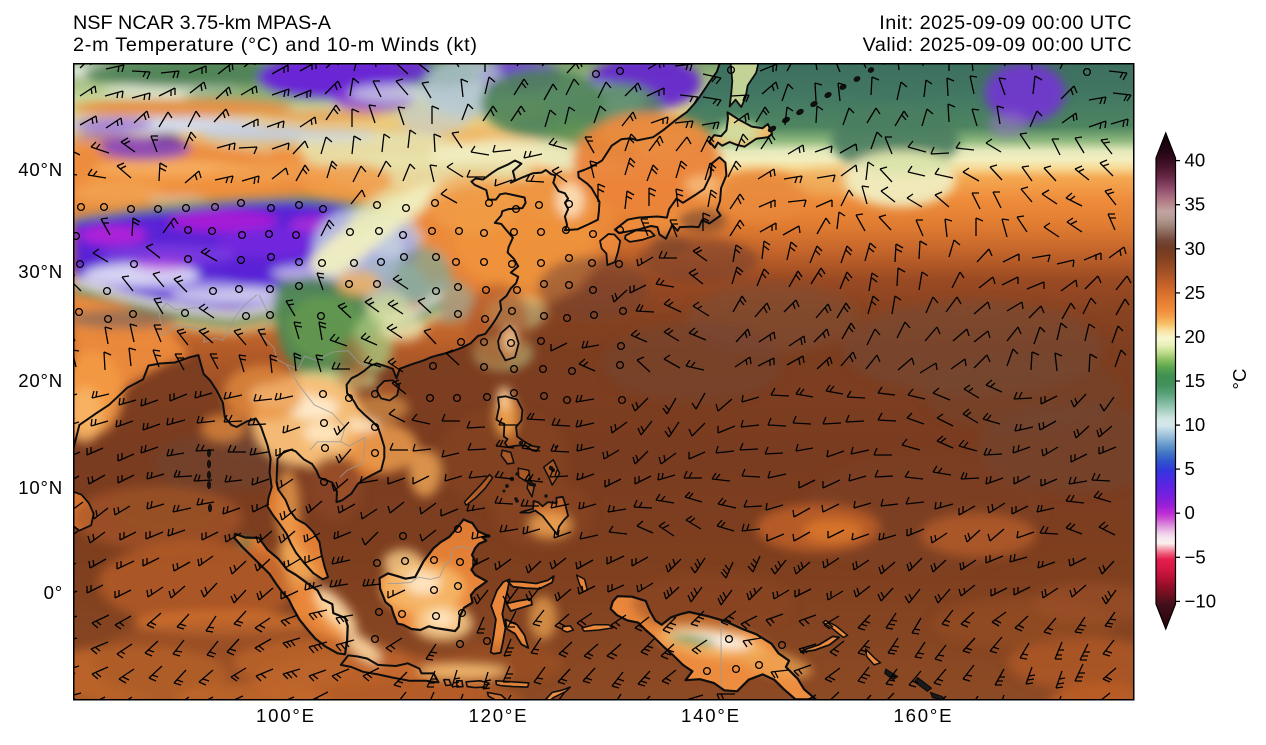  What do you see at coordinates (1239, 379) in the screenshot?
I see `svg-text: °C` at bounding box center [1239, 379].